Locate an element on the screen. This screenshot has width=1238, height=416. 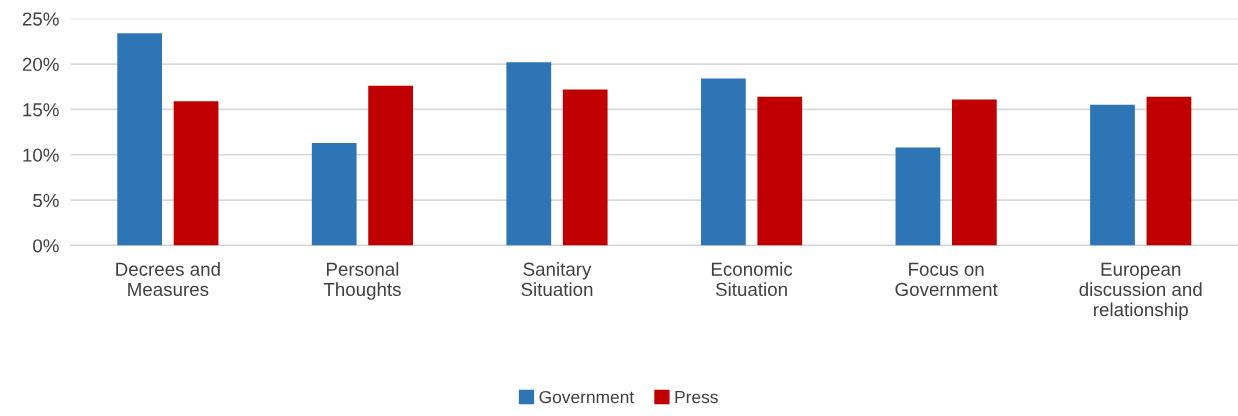
legend-label: Government is located at coordinates (587, 397).